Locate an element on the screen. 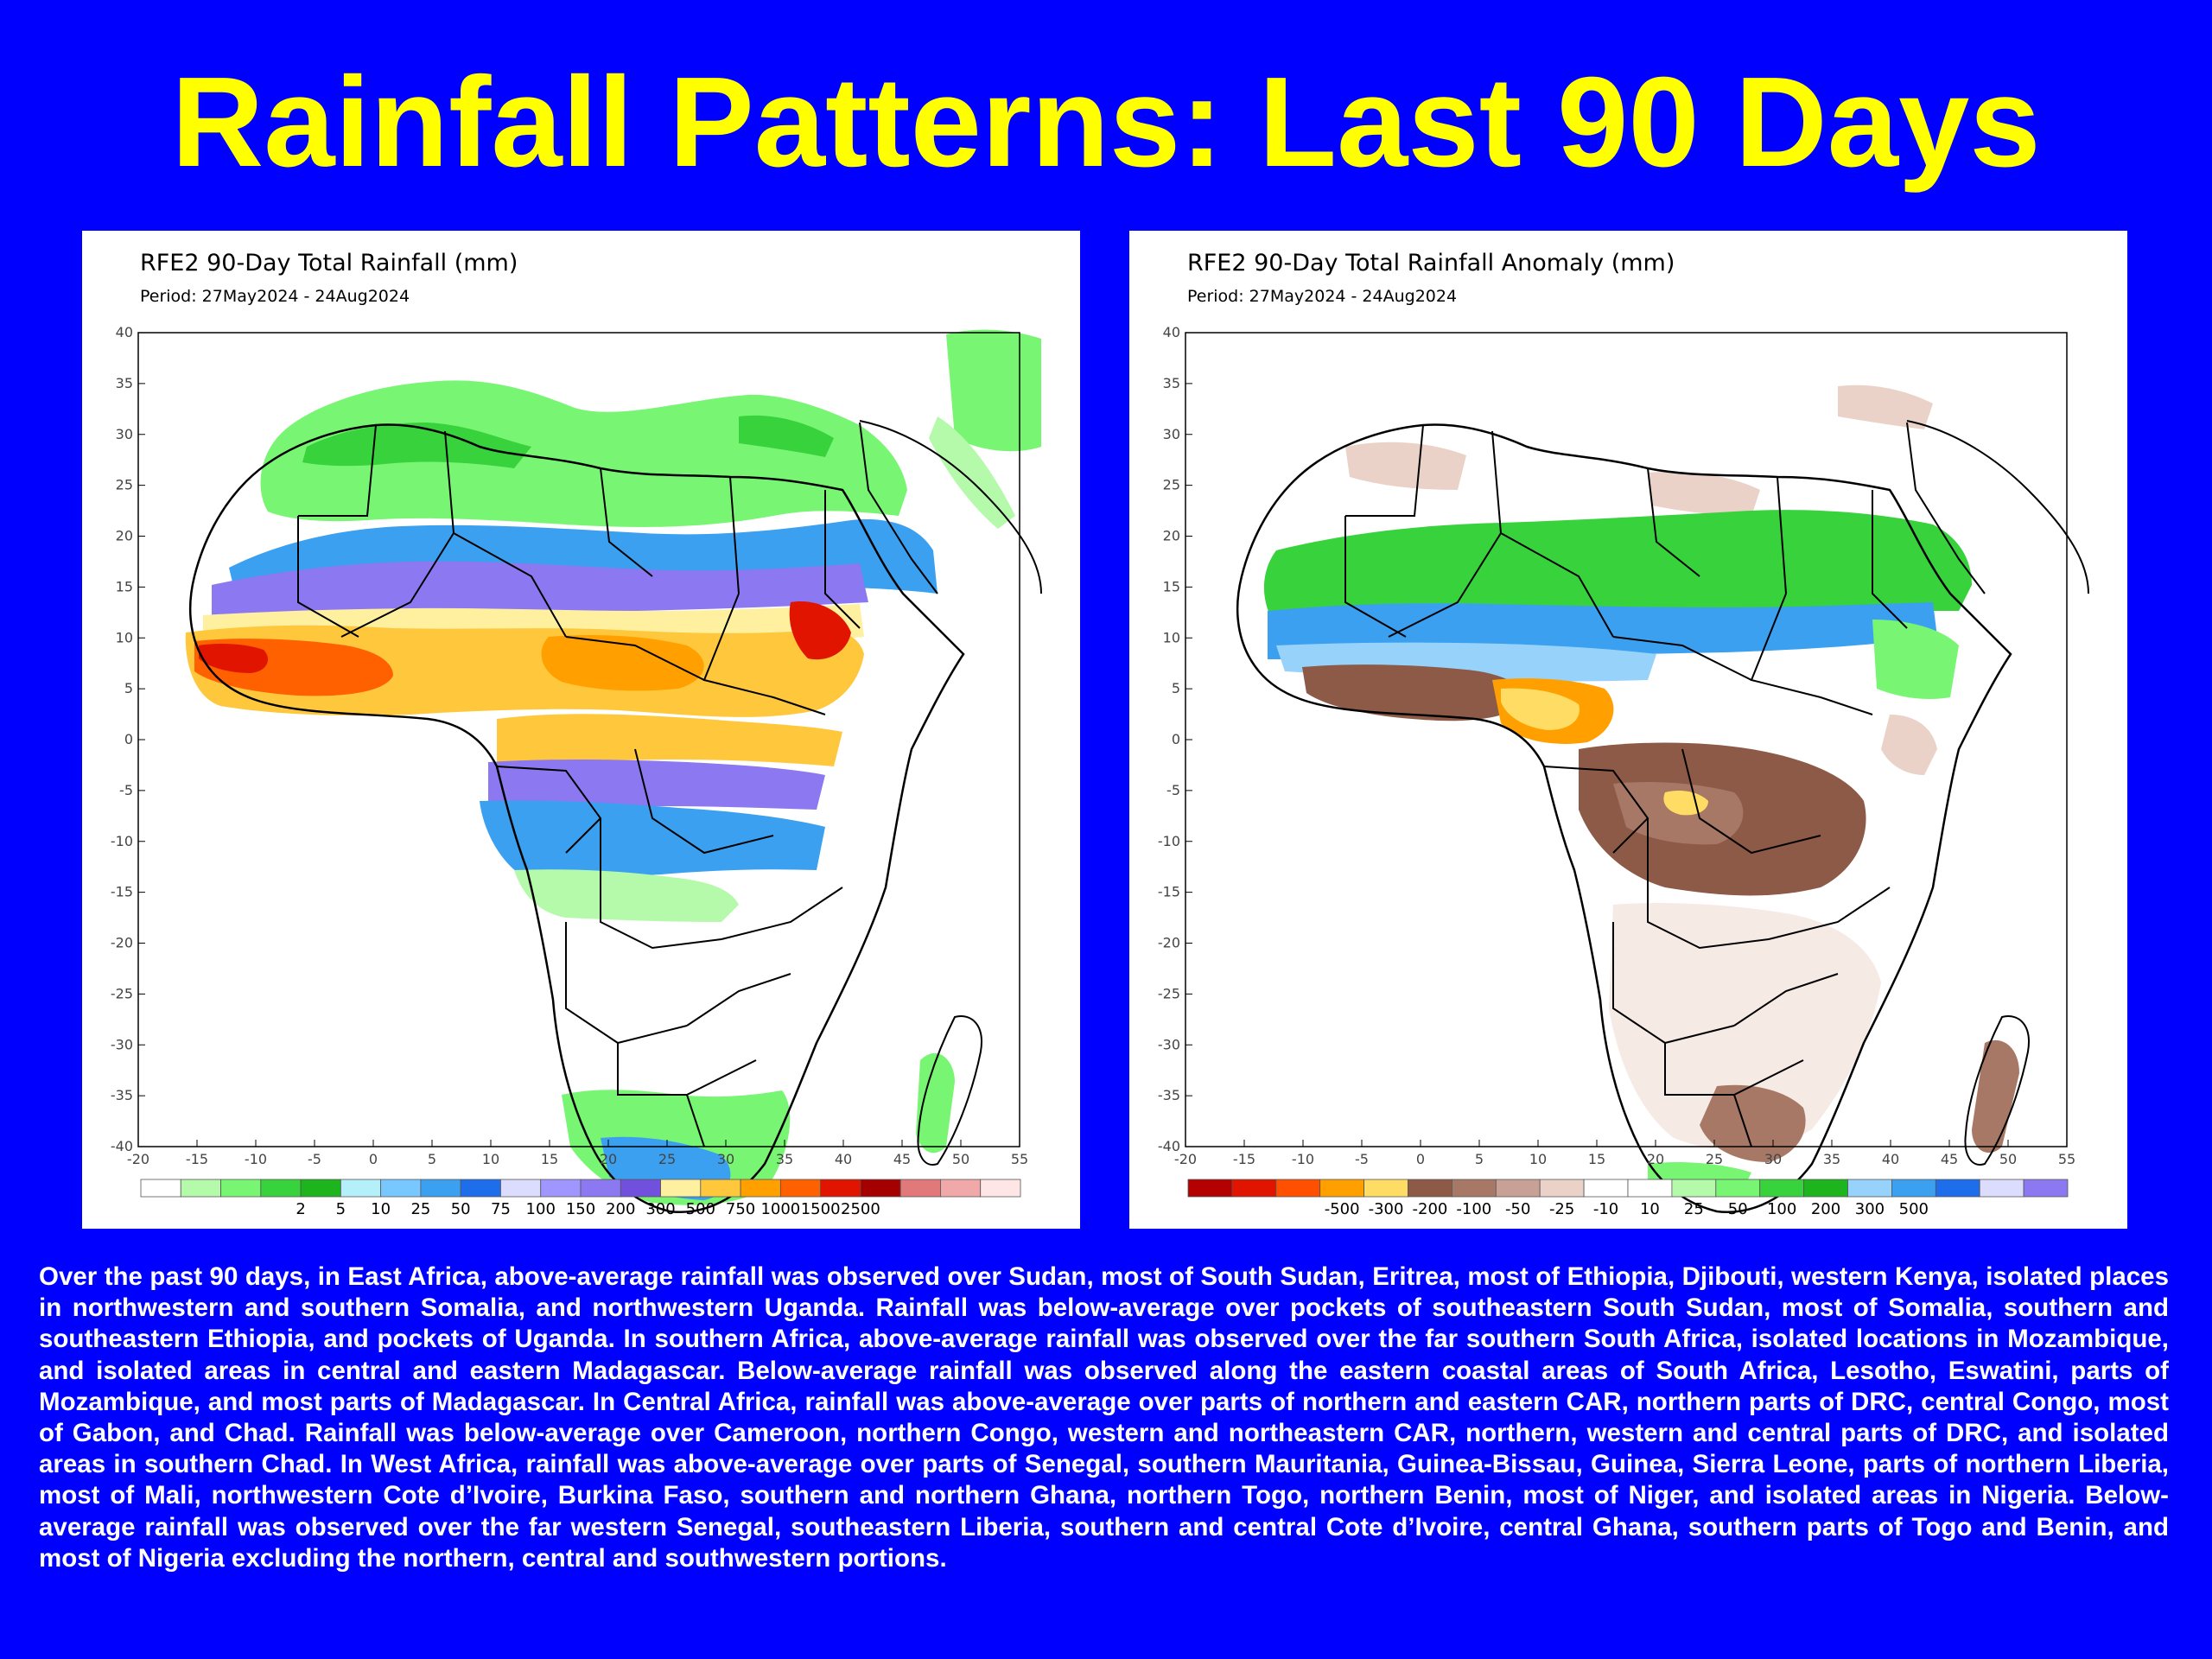 Image resolution: width=2212 pixels, height=1659 pixels. rainfall-colorbar: 2 5 10 25 50 75 100 150 200 300 500 750 1000 1500 2500 is located at coordinates (580, 1198).